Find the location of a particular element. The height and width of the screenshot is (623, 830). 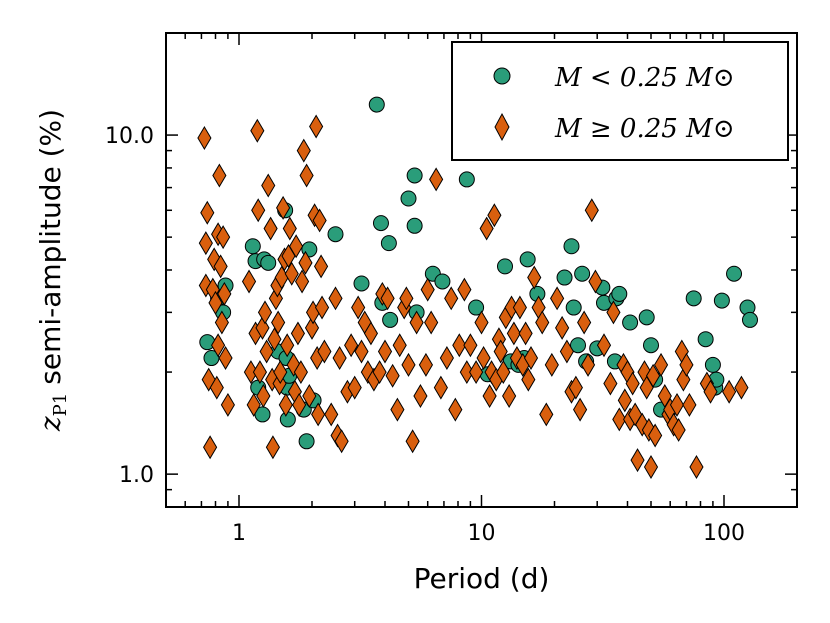

x-tick-labels: 1 10 100 is located at coordinates (488, 533).